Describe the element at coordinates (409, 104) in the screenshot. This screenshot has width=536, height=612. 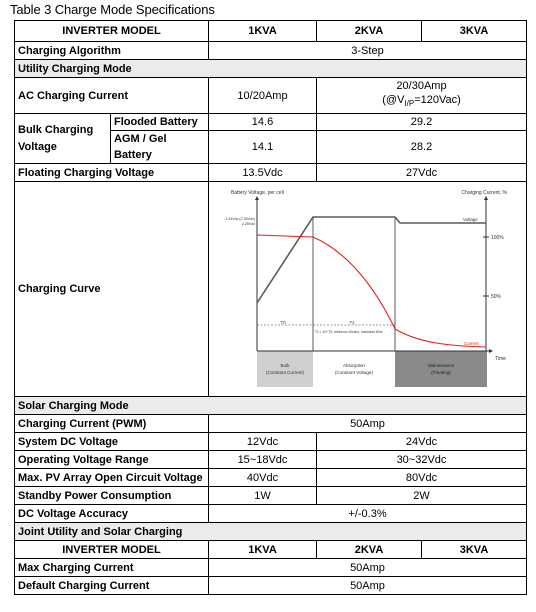
I see `ac-current-sub: I/P` at that location.